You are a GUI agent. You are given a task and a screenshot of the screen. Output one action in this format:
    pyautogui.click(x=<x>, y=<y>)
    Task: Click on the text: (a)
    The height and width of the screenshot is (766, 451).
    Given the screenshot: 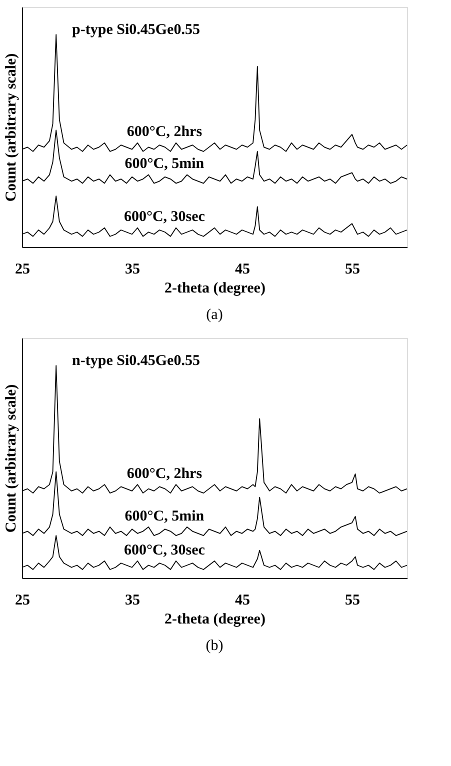 What is the action you would take?
    pyautogui.click(x=214, y=315)
    